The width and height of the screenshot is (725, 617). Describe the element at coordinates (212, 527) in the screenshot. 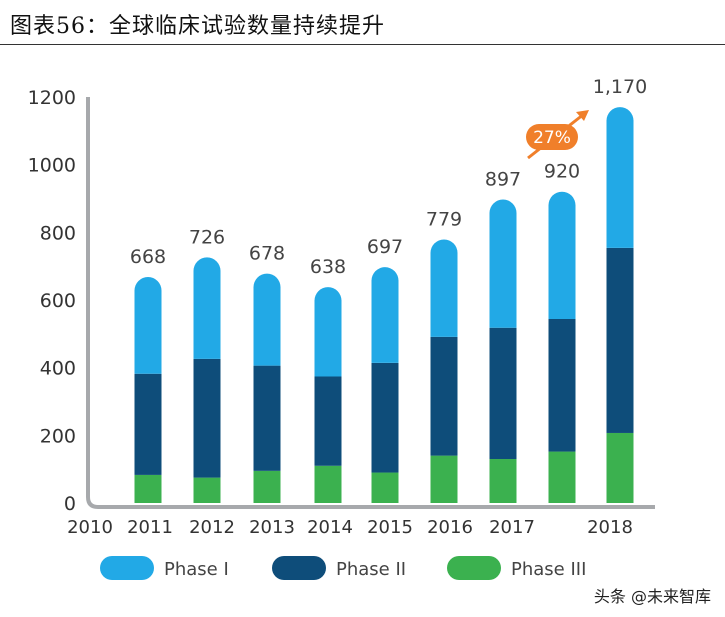

I see `x-tick-label: 2012` at that location.